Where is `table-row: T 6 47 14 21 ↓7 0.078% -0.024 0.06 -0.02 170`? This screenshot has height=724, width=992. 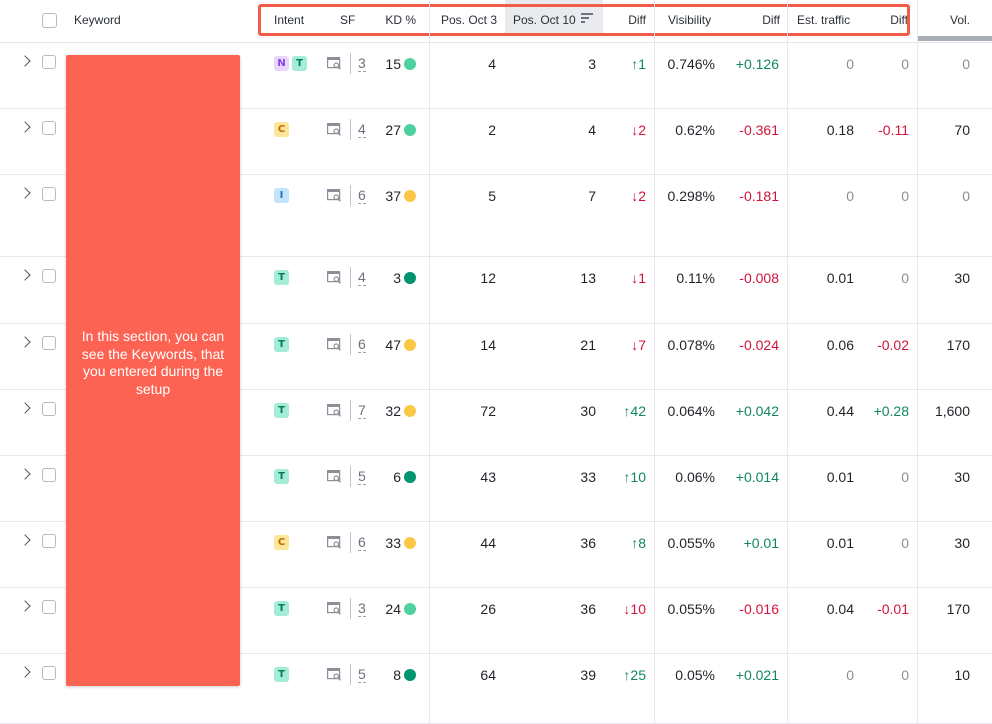
table-row: T 6 47 14 21 ↓7 0.078% -0.024 0.06 -0.02 170 is located at coordinates (496, 356).